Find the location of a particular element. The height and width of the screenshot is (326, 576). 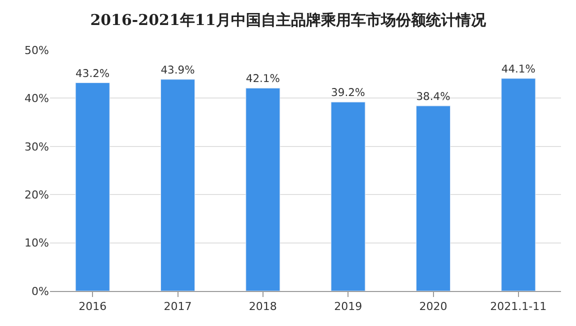

x-tick-label: 2016 is located at coordinates (92, 307).